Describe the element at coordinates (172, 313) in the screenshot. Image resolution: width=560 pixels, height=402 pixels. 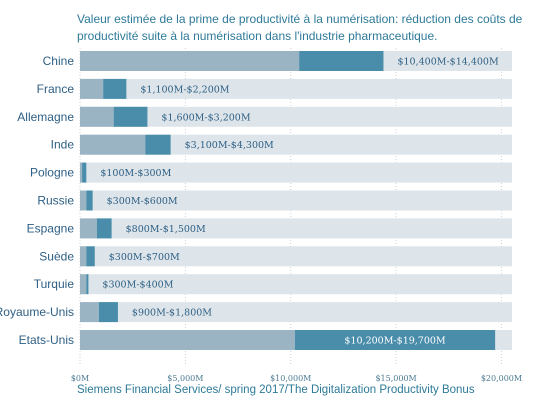
I see `range-label: $900M-$1,800M` at that location.